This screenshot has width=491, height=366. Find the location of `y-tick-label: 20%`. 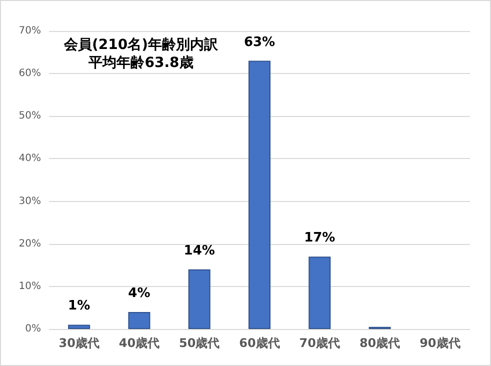

y-tick-label: 20% is located at coordinates (29, 244).